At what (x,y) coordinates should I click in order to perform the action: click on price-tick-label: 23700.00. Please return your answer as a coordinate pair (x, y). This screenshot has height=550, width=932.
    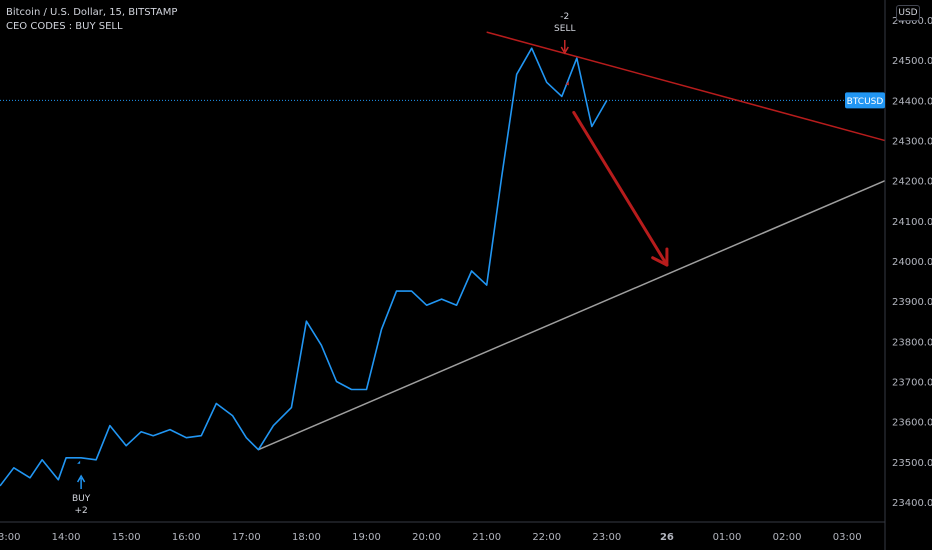
    Looking at the image, I should click on (912, 382).